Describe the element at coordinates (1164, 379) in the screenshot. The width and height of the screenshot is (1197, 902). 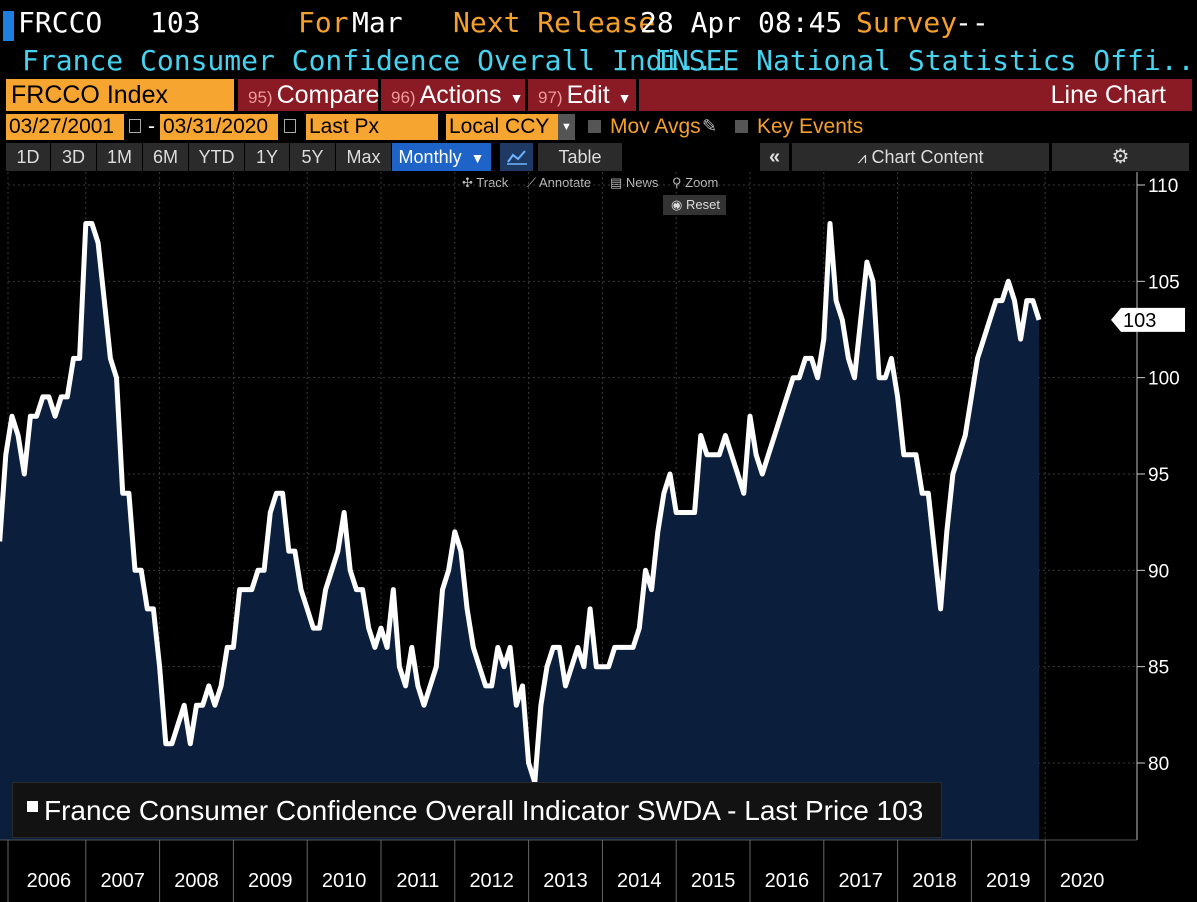
I see `y-tick-label: 100` at that location.